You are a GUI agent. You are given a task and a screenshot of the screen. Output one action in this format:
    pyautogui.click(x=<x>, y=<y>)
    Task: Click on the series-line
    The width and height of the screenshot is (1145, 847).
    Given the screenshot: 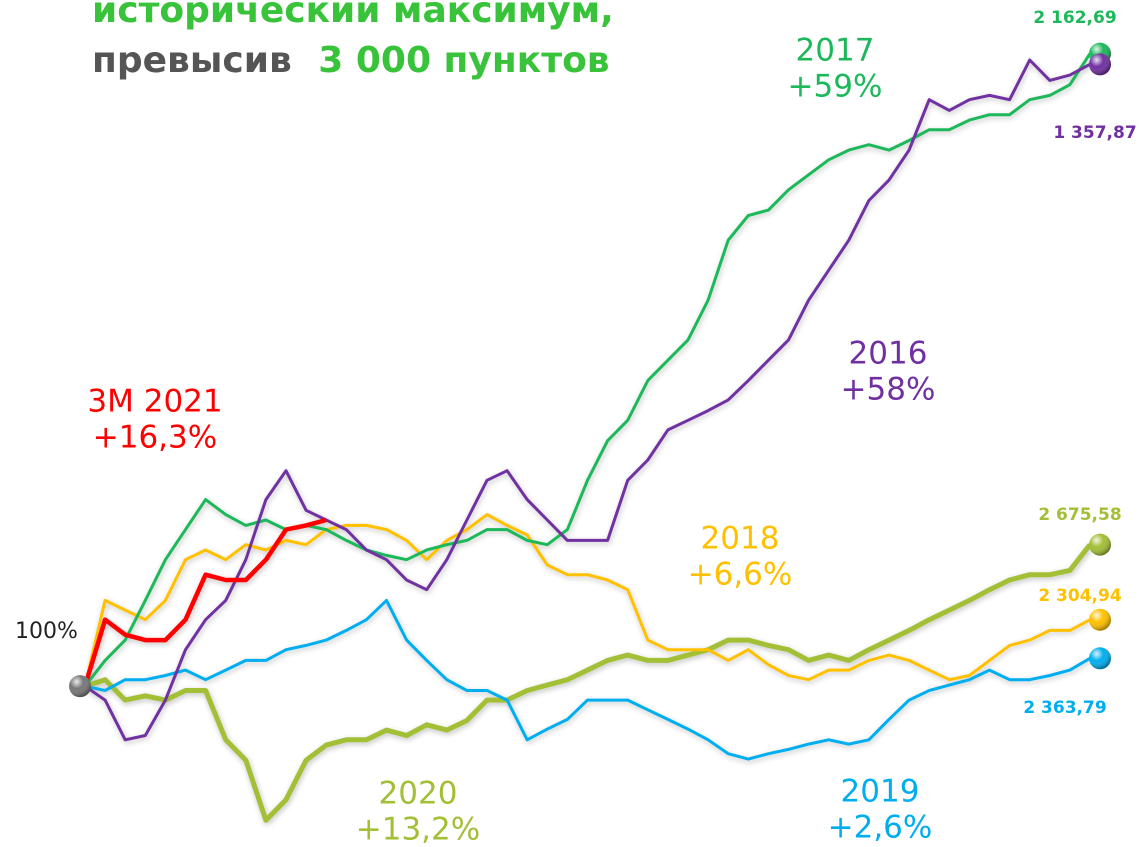 What is the action you would take?
    pyautogui.click(x=204, y=602)
    